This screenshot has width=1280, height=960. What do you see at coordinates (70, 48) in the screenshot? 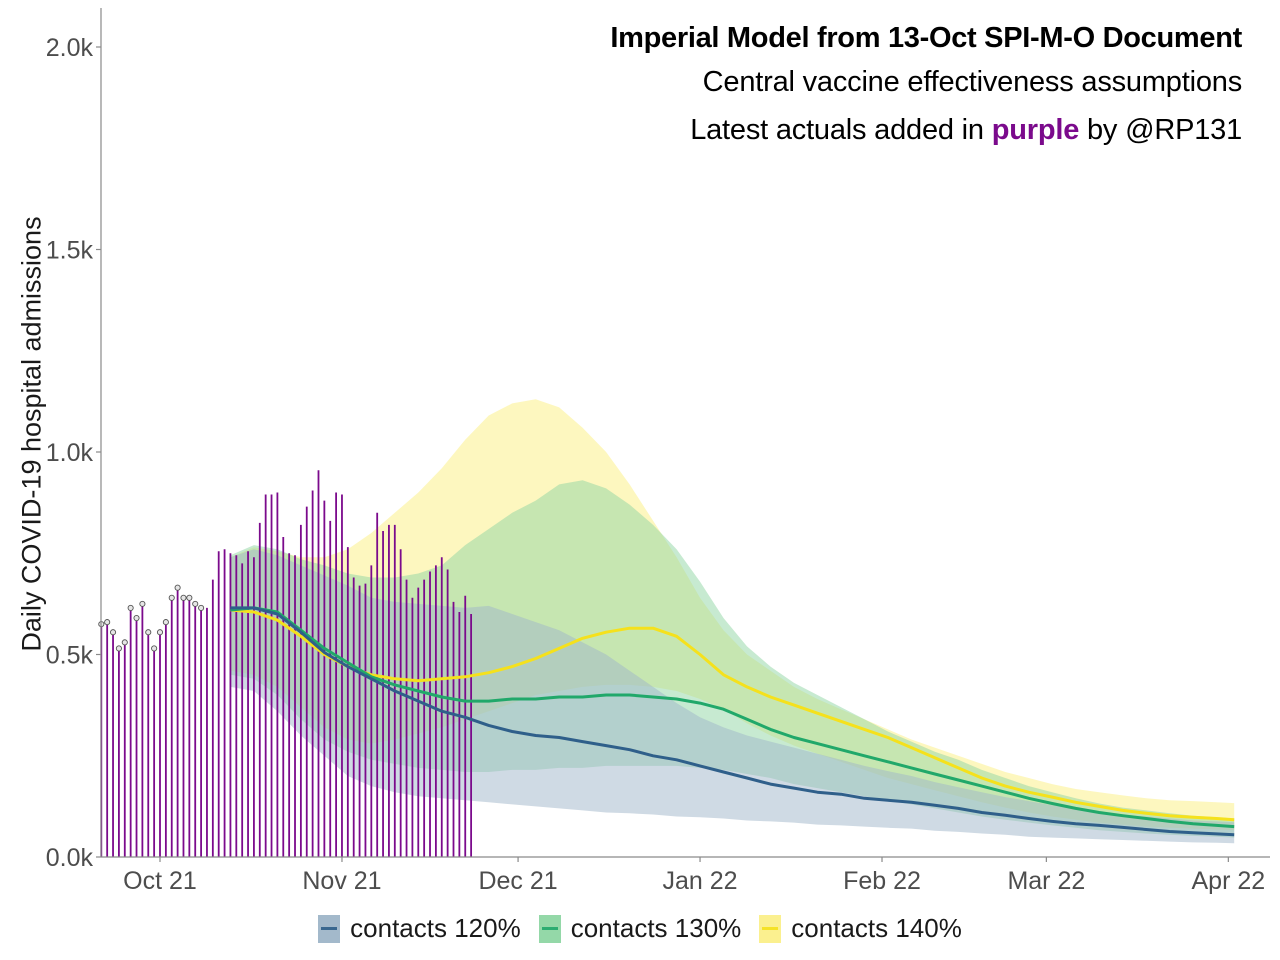
I see `y-tick-label: 2.0k` at bounding box center [70, 48].